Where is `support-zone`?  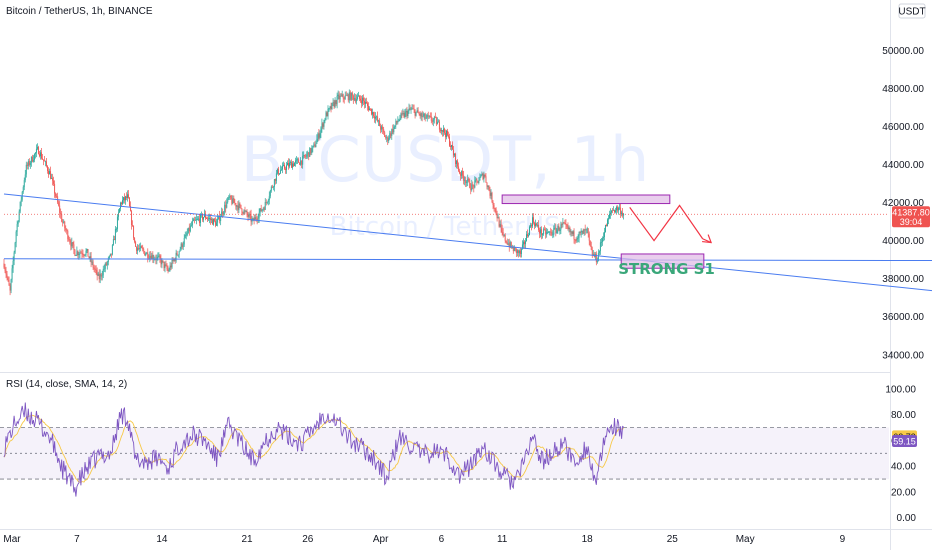
support-zone is located at coordinates (662, 261).